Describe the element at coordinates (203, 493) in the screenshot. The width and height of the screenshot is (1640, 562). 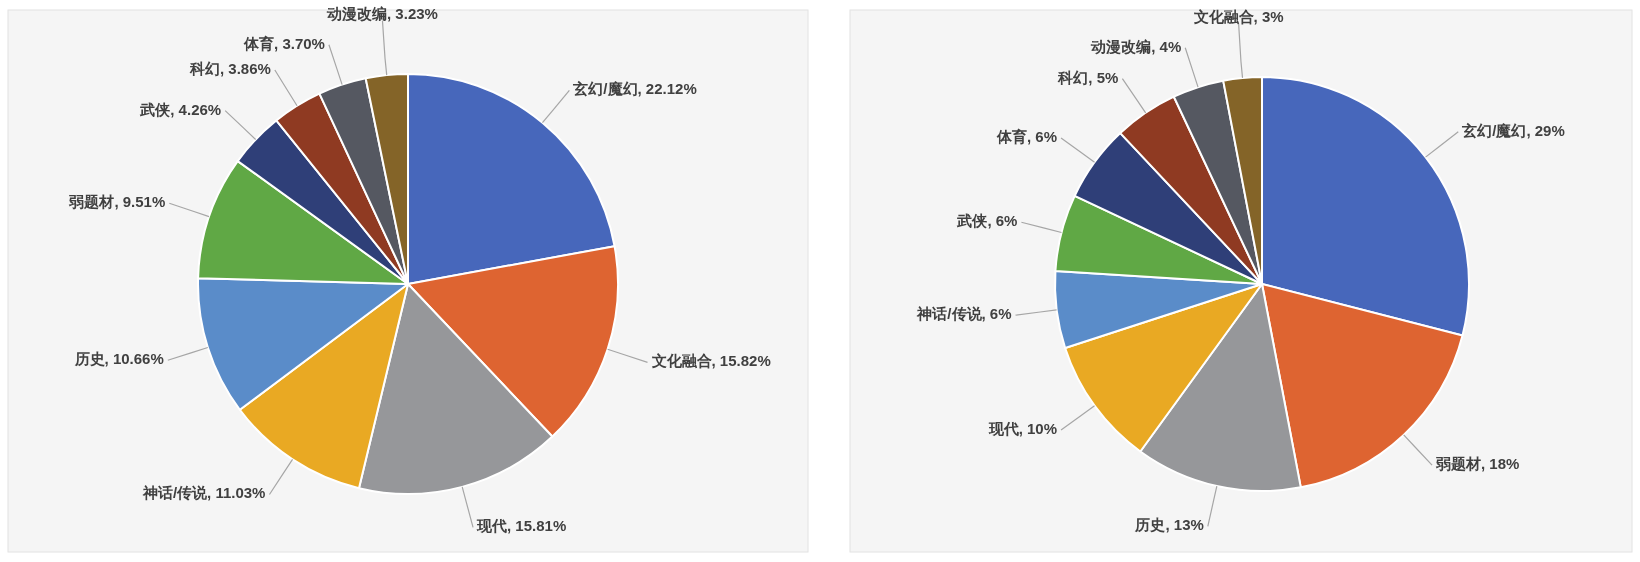
I see `slice-label: 神话/传说, 11.03%` at that location.